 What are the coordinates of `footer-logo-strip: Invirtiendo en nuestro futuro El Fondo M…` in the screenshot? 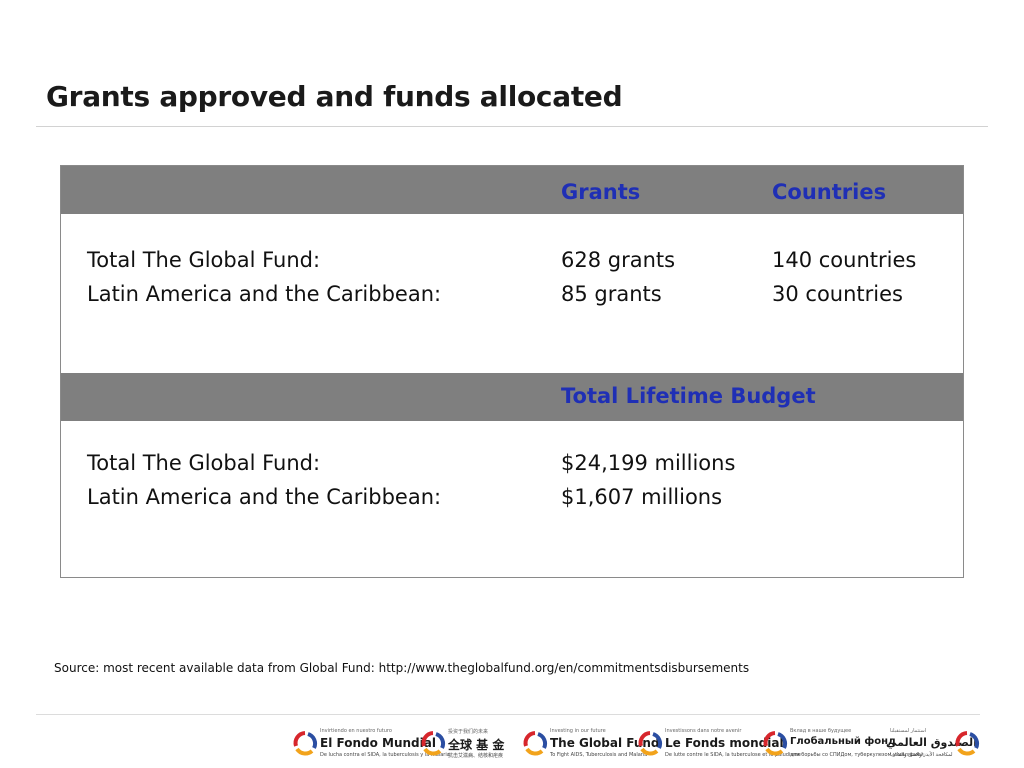 It's located at (637, 744).